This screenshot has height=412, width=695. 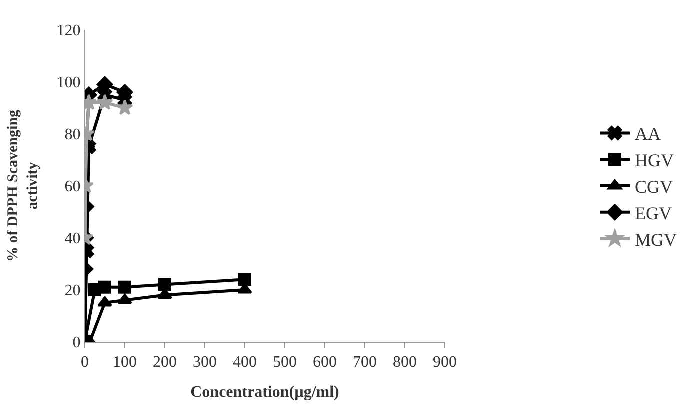 I want to click on x-tick-label: 600, so click(x=325, y=363).